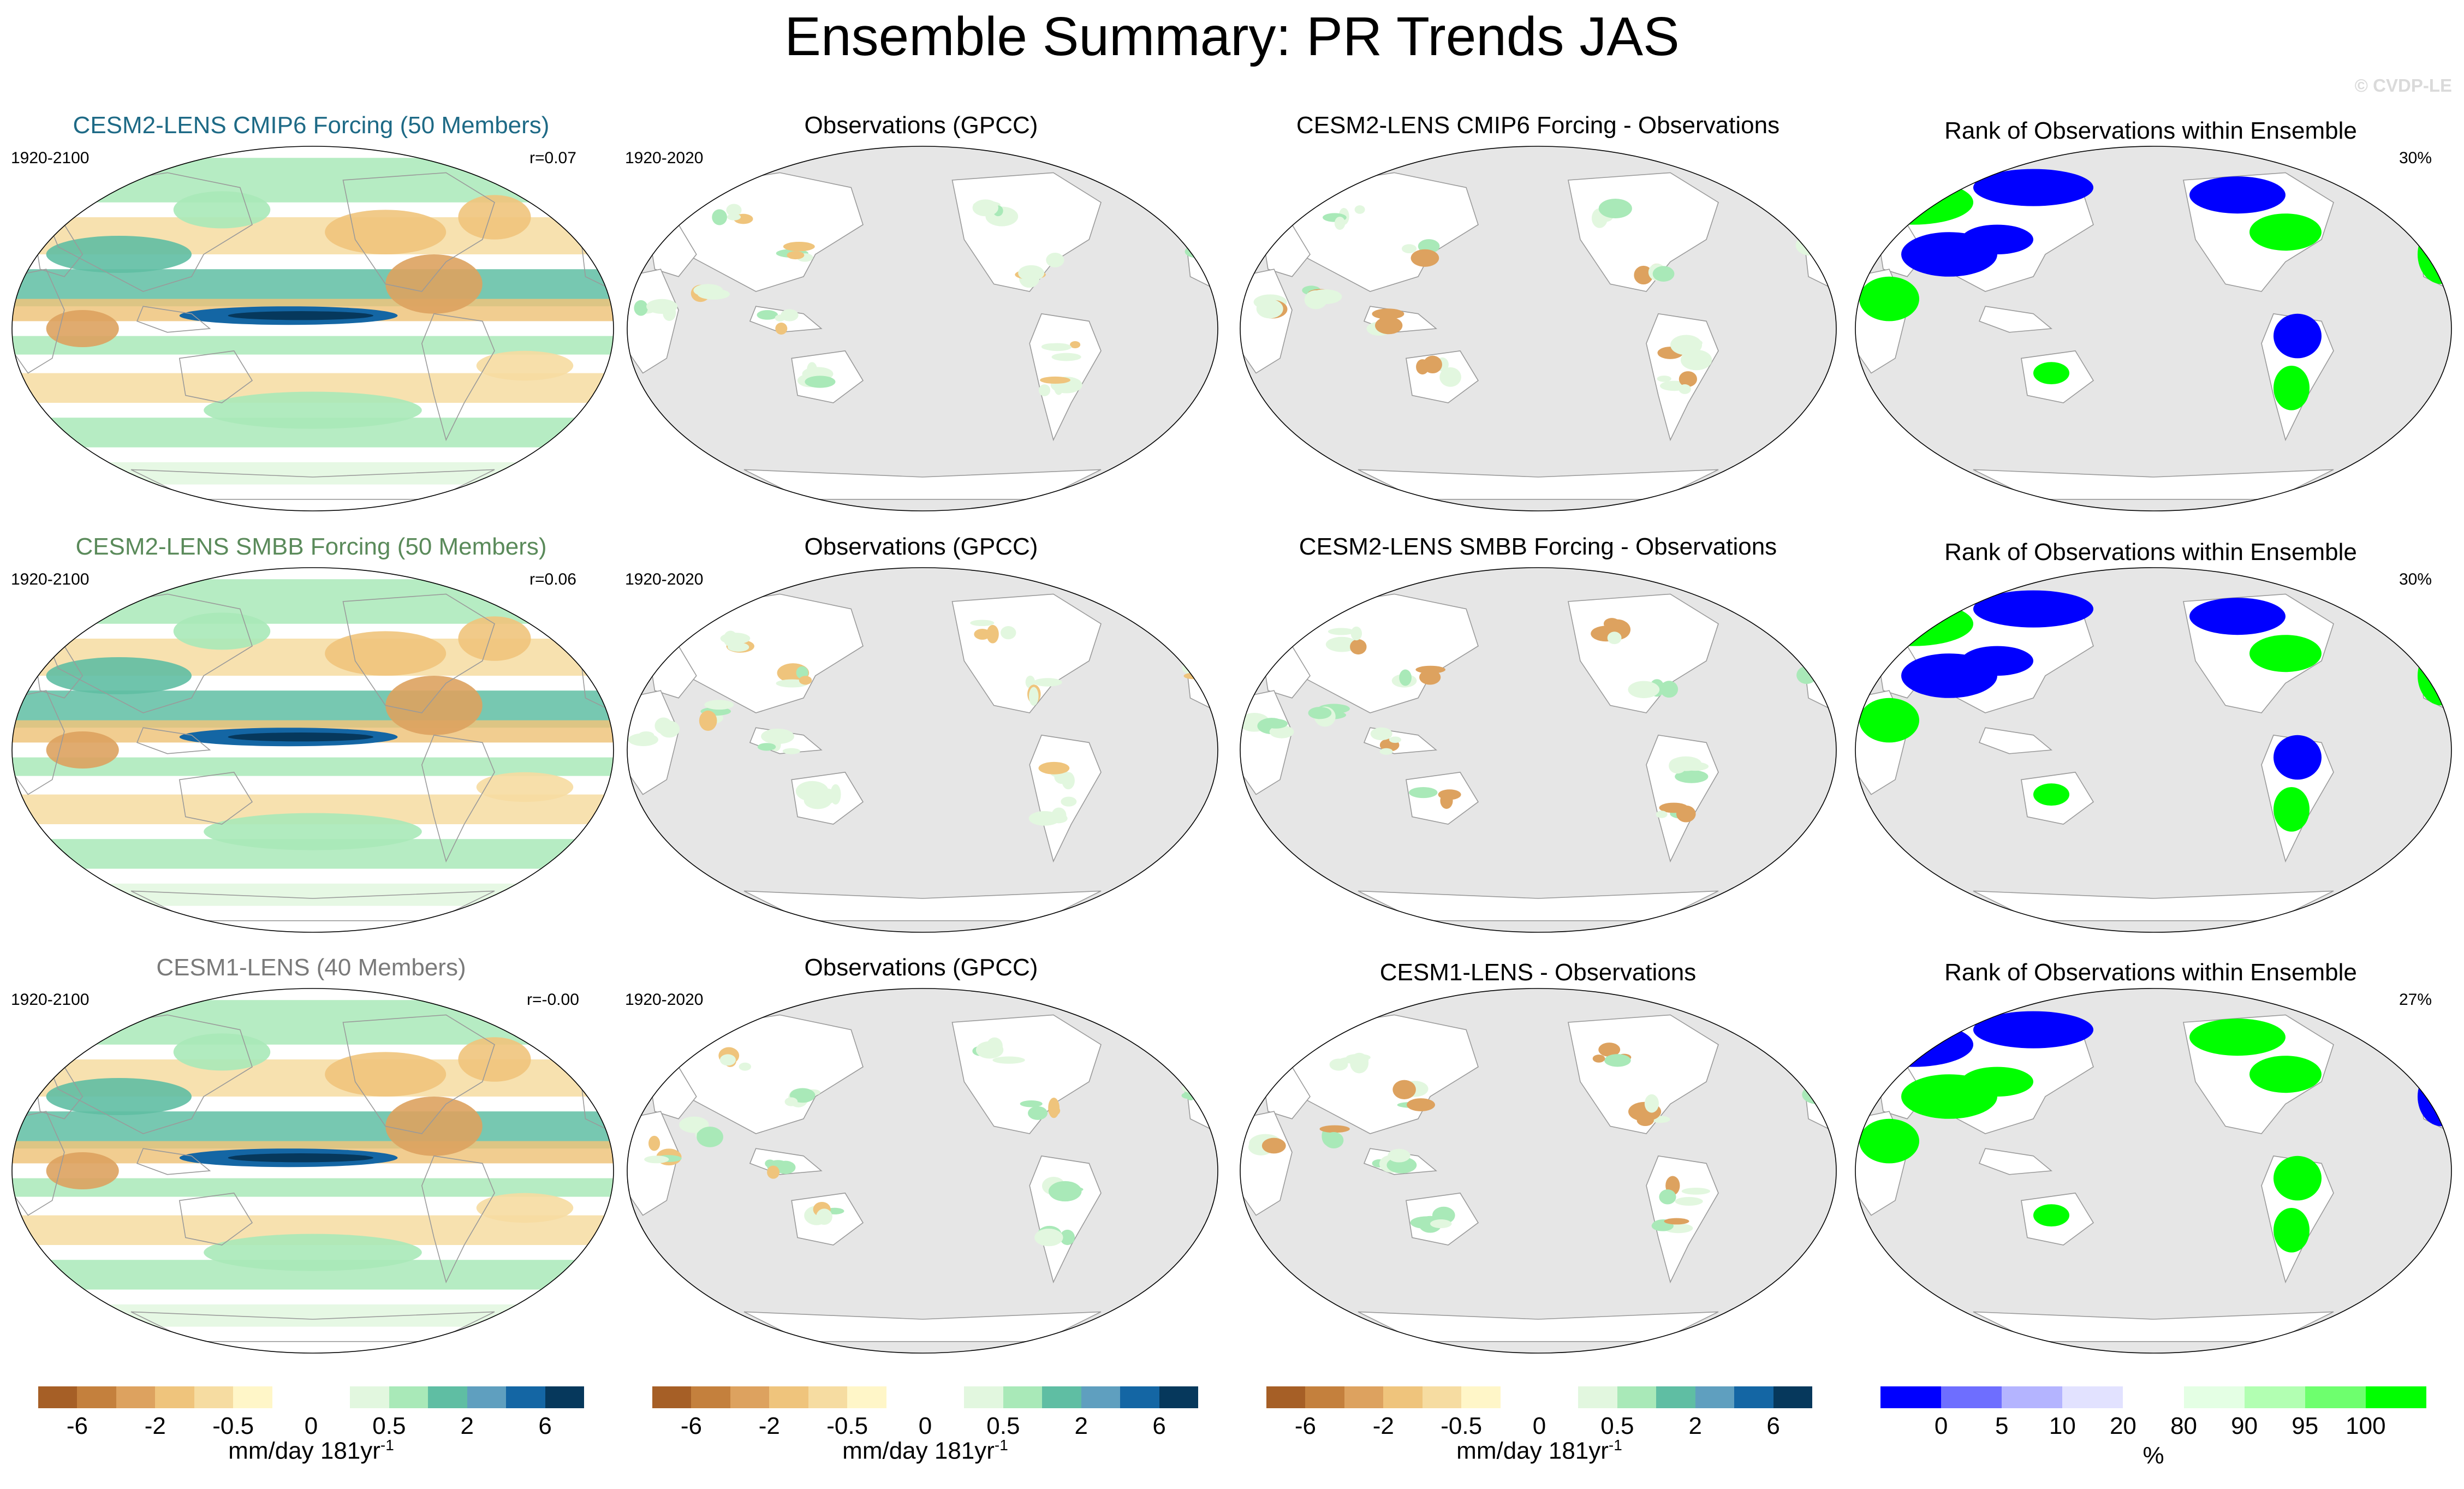 The width and height of the screenshot is (2464, 1489). Describe the element at coordinates (2415, 158) in the screenshot. I see `row1-rank-percent: 30%` at that location.